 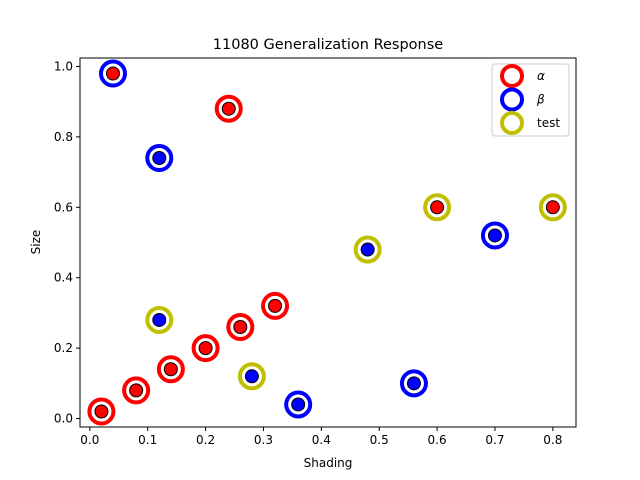 I want to click on legend-label: β, so click(x=540, y=100).